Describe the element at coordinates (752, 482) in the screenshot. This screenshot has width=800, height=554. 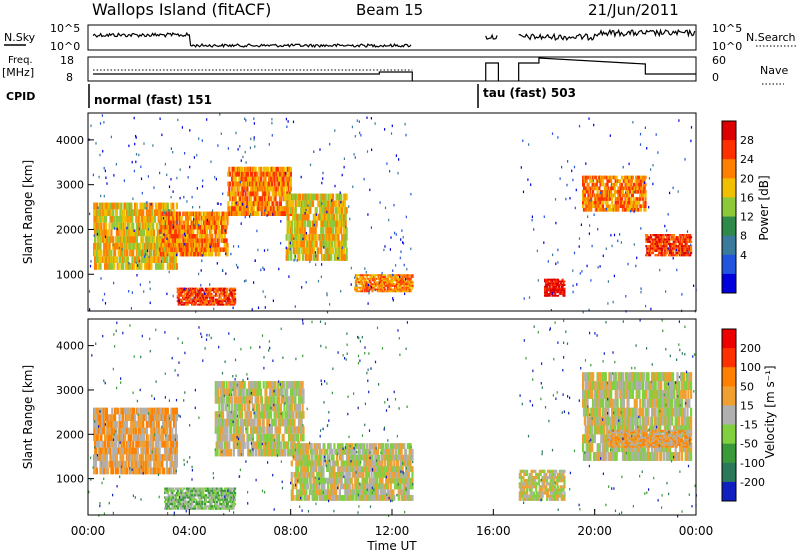
I see `colorbar-tick-7: -200` at that location.